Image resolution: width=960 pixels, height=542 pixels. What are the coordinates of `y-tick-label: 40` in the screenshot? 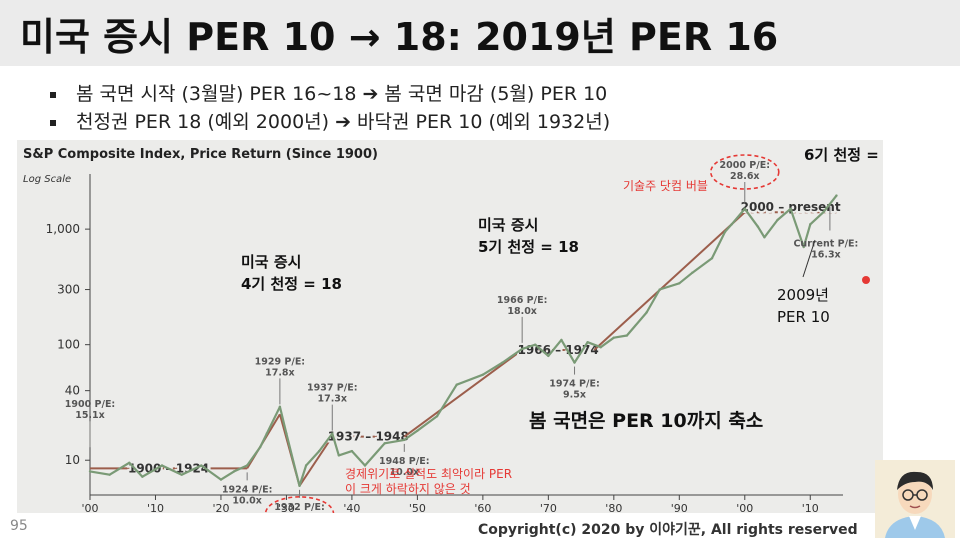 It's located at (72, 391).